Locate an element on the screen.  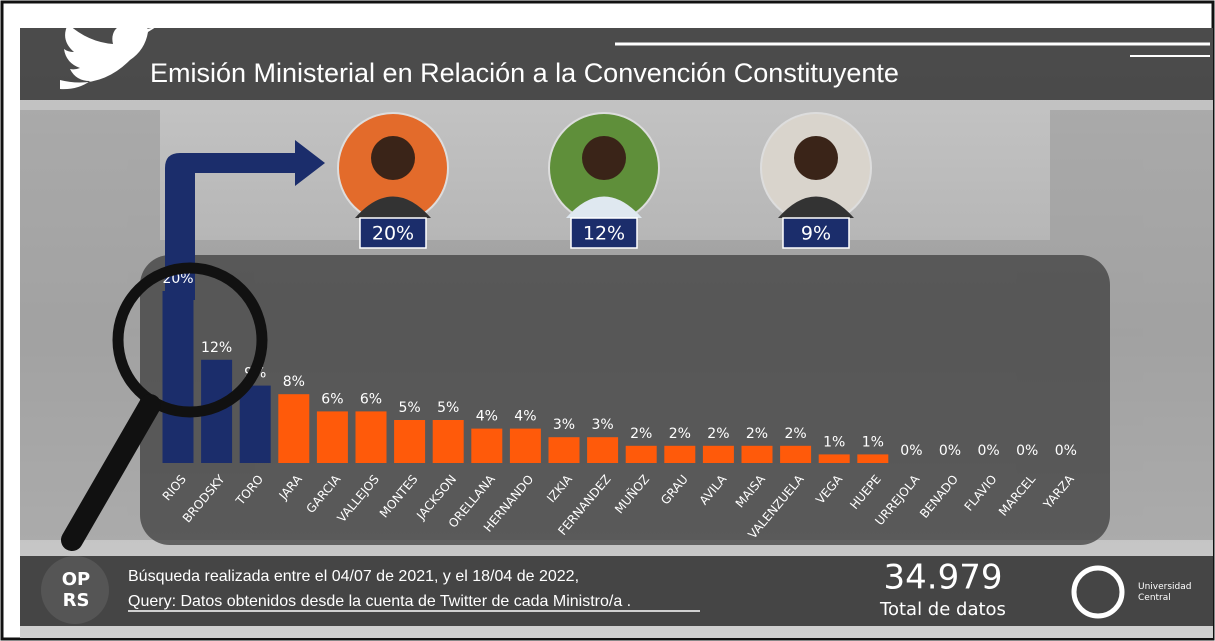
university-box: Universidad Central is located at coordinates (1165, 592).